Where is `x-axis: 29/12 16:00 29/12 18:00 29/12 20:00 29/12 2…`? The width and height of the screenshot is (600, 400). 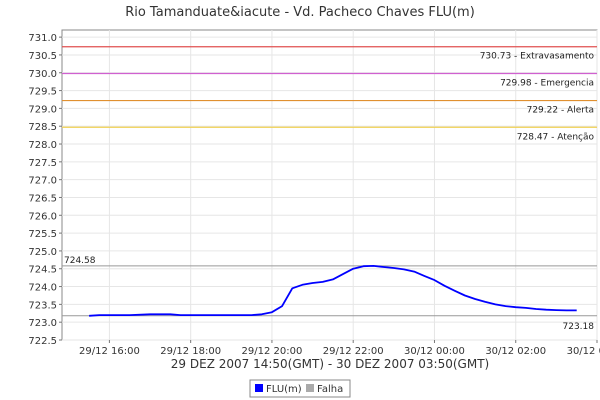 x-axis: 29/12 16:00 29/12 18:00 29/12 20:00 29/12 2… is located at coordinates (339, 348).